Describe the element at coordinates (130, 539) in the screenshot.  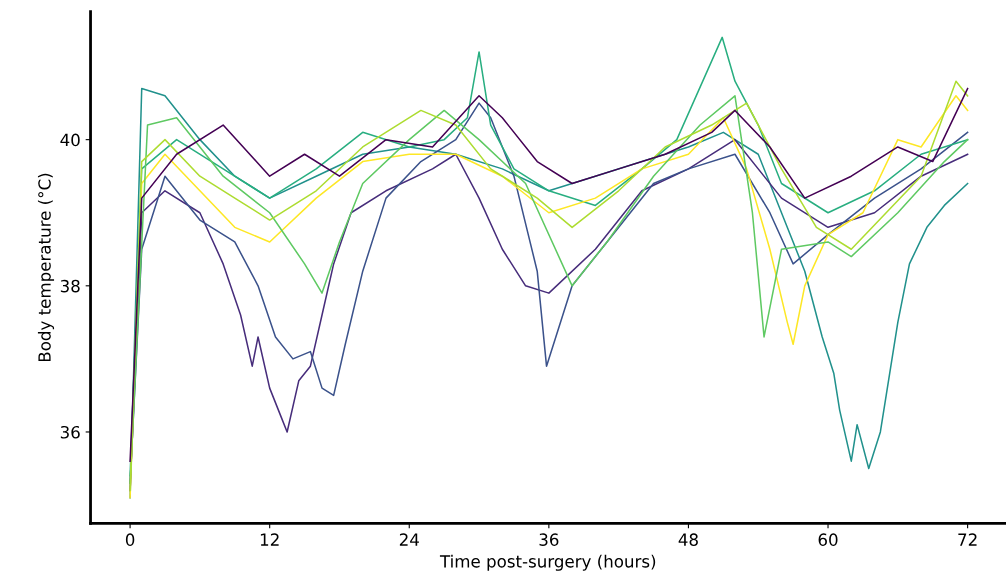
I see `x-tick-label: 0` at that location.